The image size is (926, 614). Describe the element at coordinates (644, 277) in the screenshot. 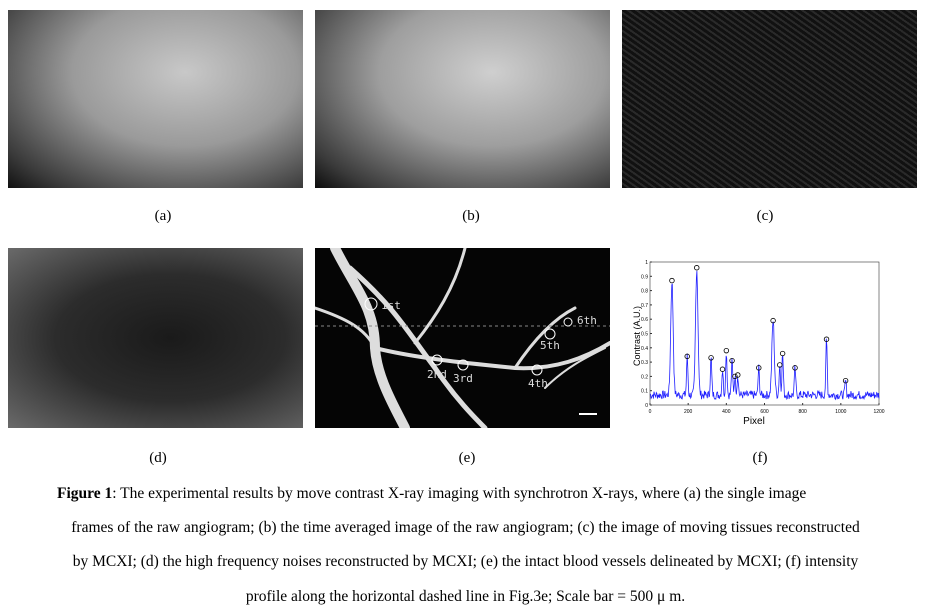

I see `y-tick-label: 0.9` at that location.